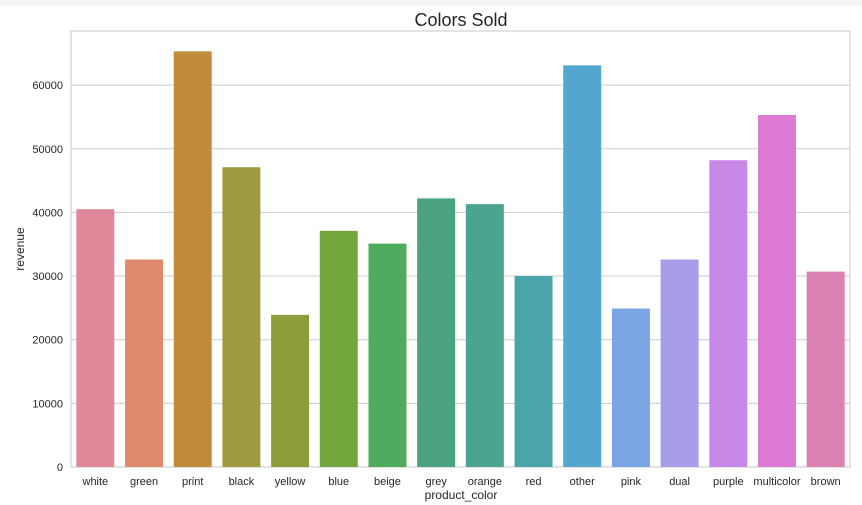  Describe the element at coordinates (47, 341) in the screenshot. I see `y-tick-label: 20000` at that location.